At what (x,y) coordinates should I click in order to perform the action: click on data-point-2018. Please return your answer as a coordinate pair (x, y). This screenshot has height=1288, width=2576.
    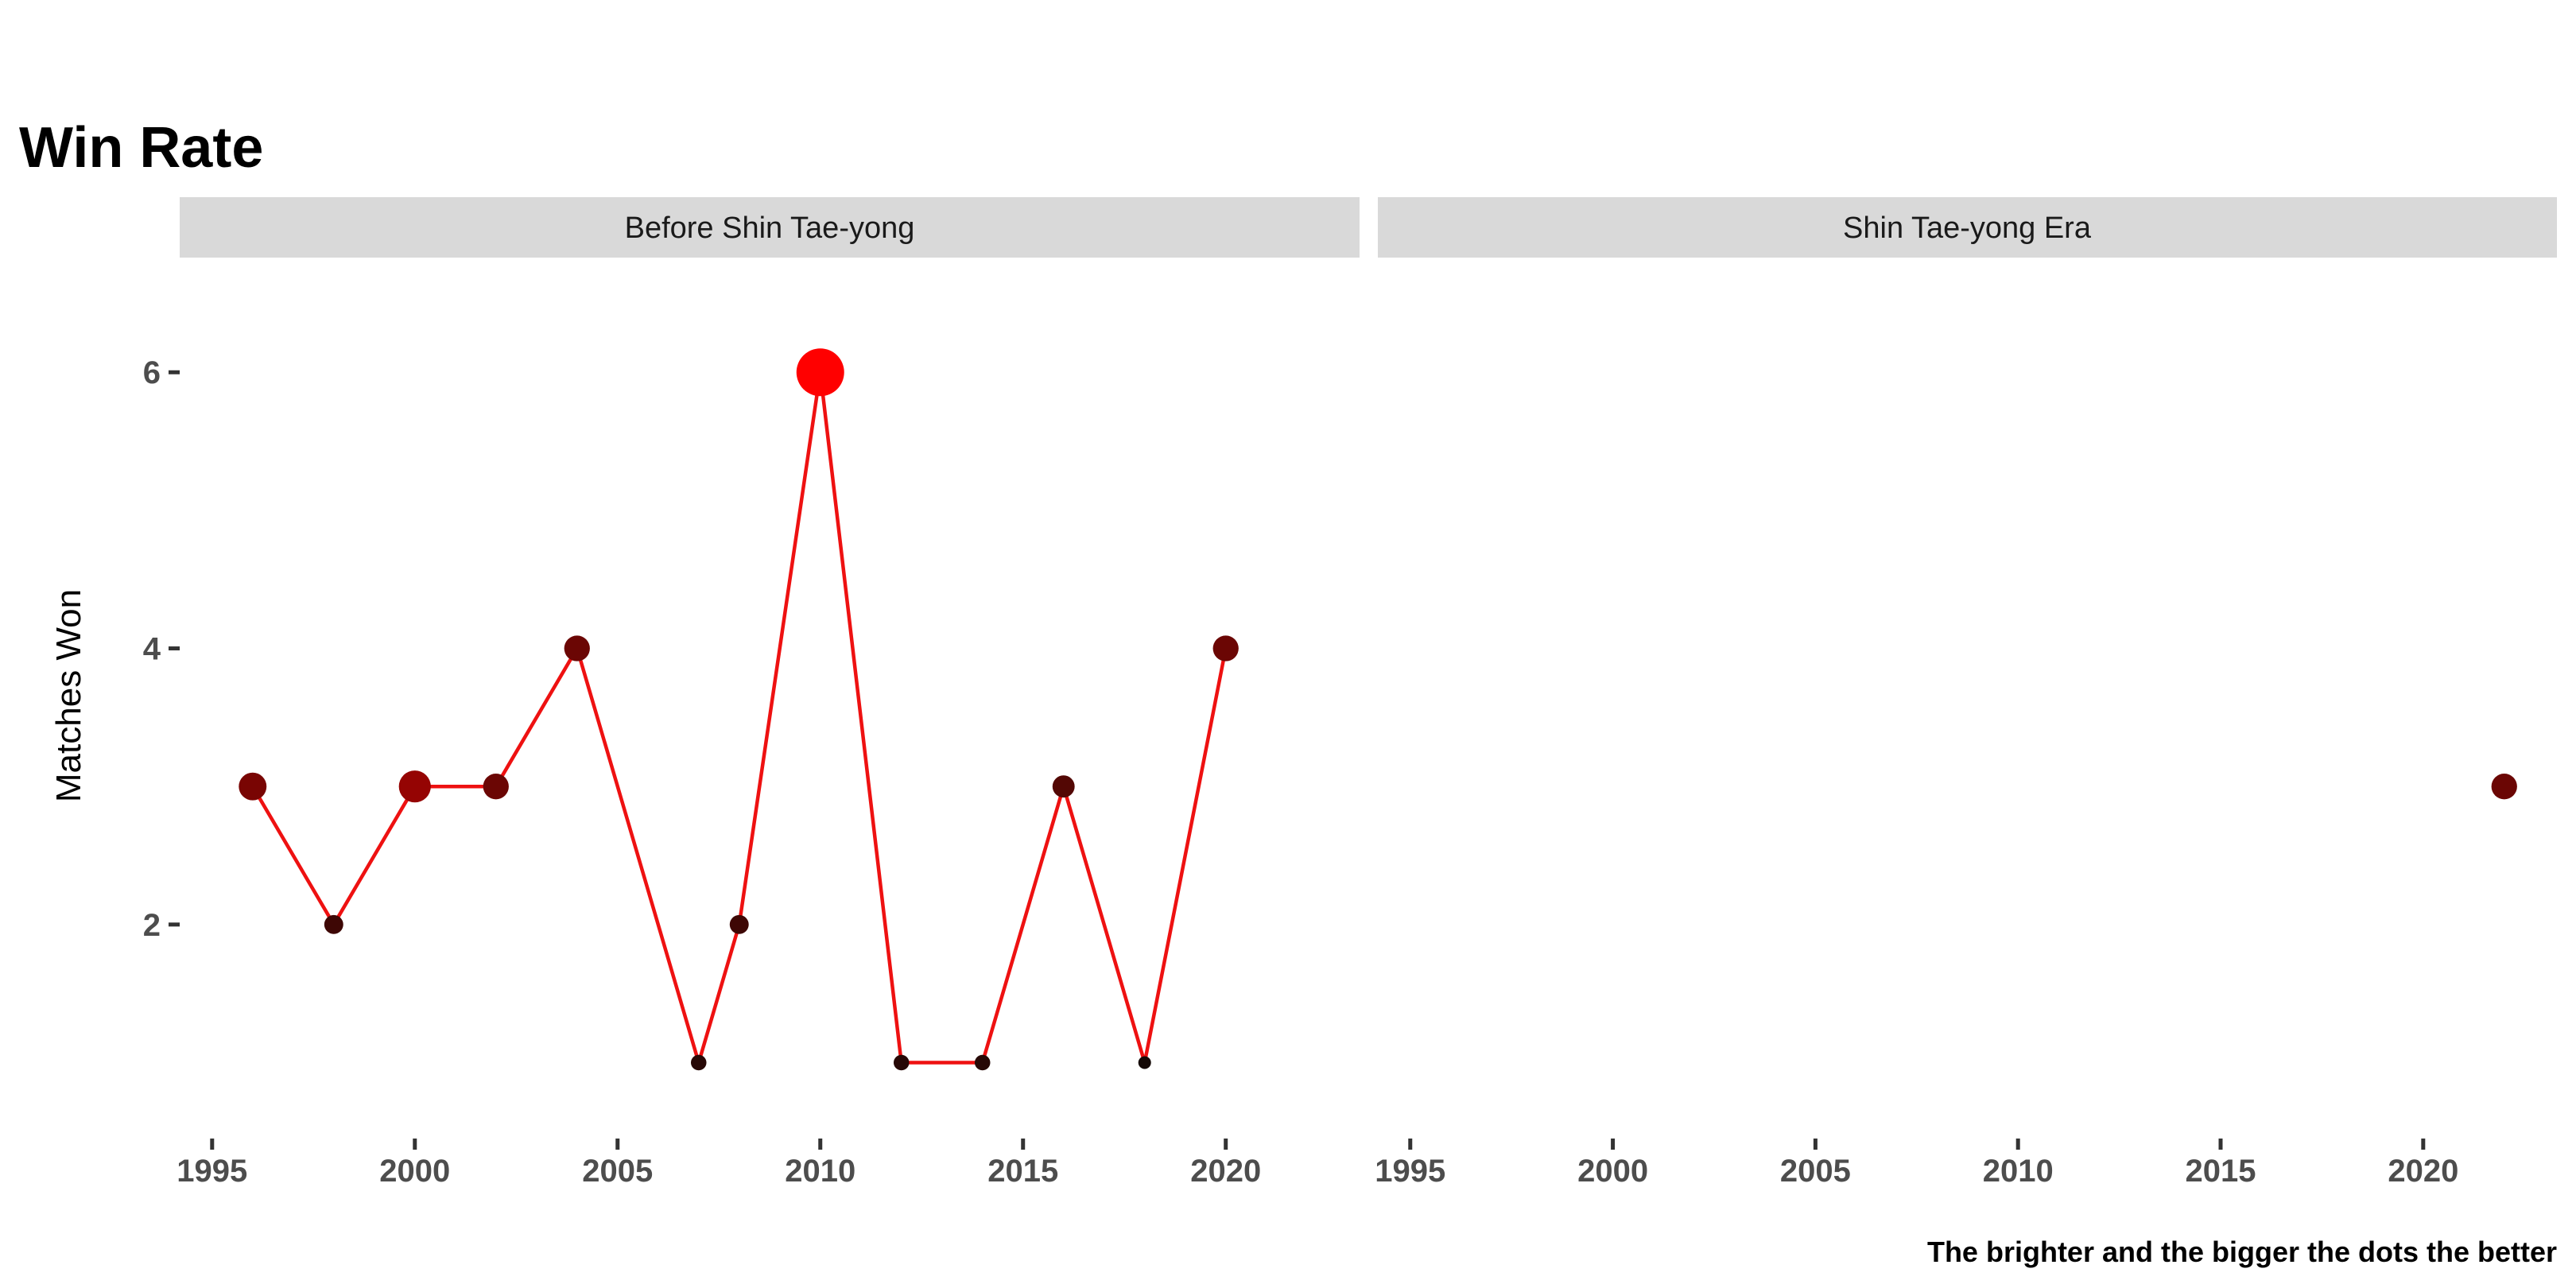
    Looking at the image, I should click on (1144, 1062).